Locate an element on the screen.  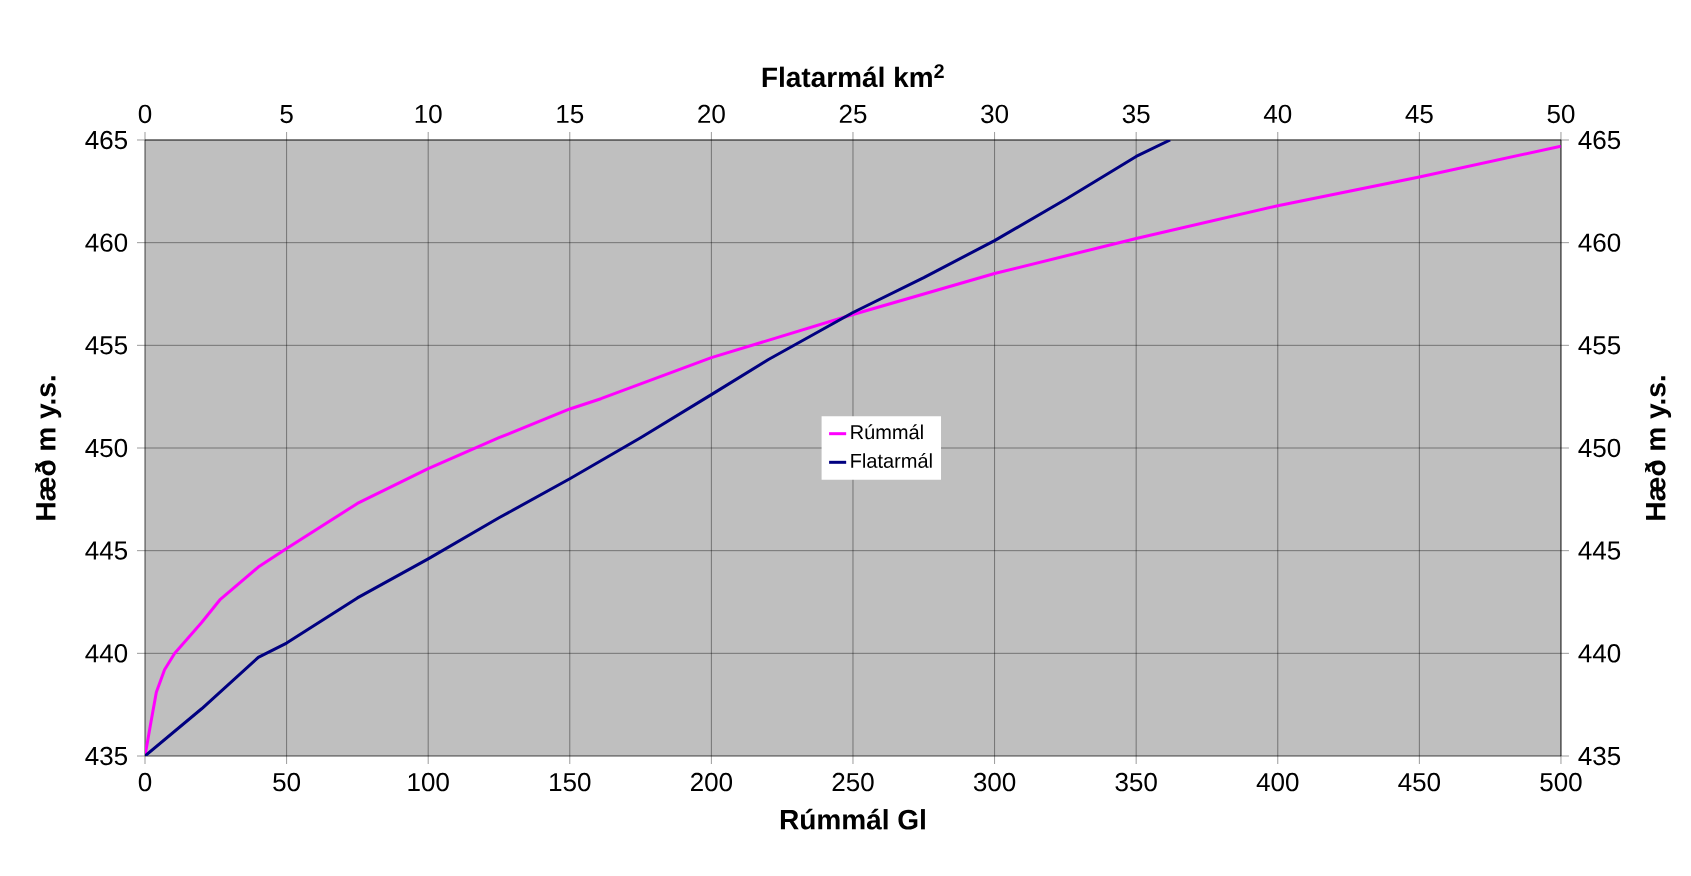
y2-tick-label: 445 is located at coordinates (1599, 550).